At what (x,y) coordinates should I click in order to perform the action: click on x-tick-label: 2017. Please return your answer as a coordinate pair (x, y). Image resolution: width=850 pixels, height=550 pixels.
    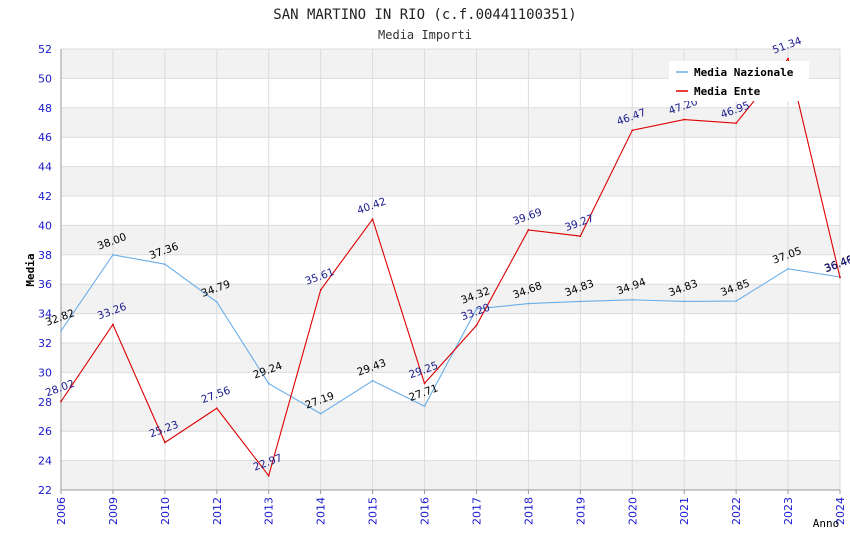
    Looking at the image, I should click on (476, 511).